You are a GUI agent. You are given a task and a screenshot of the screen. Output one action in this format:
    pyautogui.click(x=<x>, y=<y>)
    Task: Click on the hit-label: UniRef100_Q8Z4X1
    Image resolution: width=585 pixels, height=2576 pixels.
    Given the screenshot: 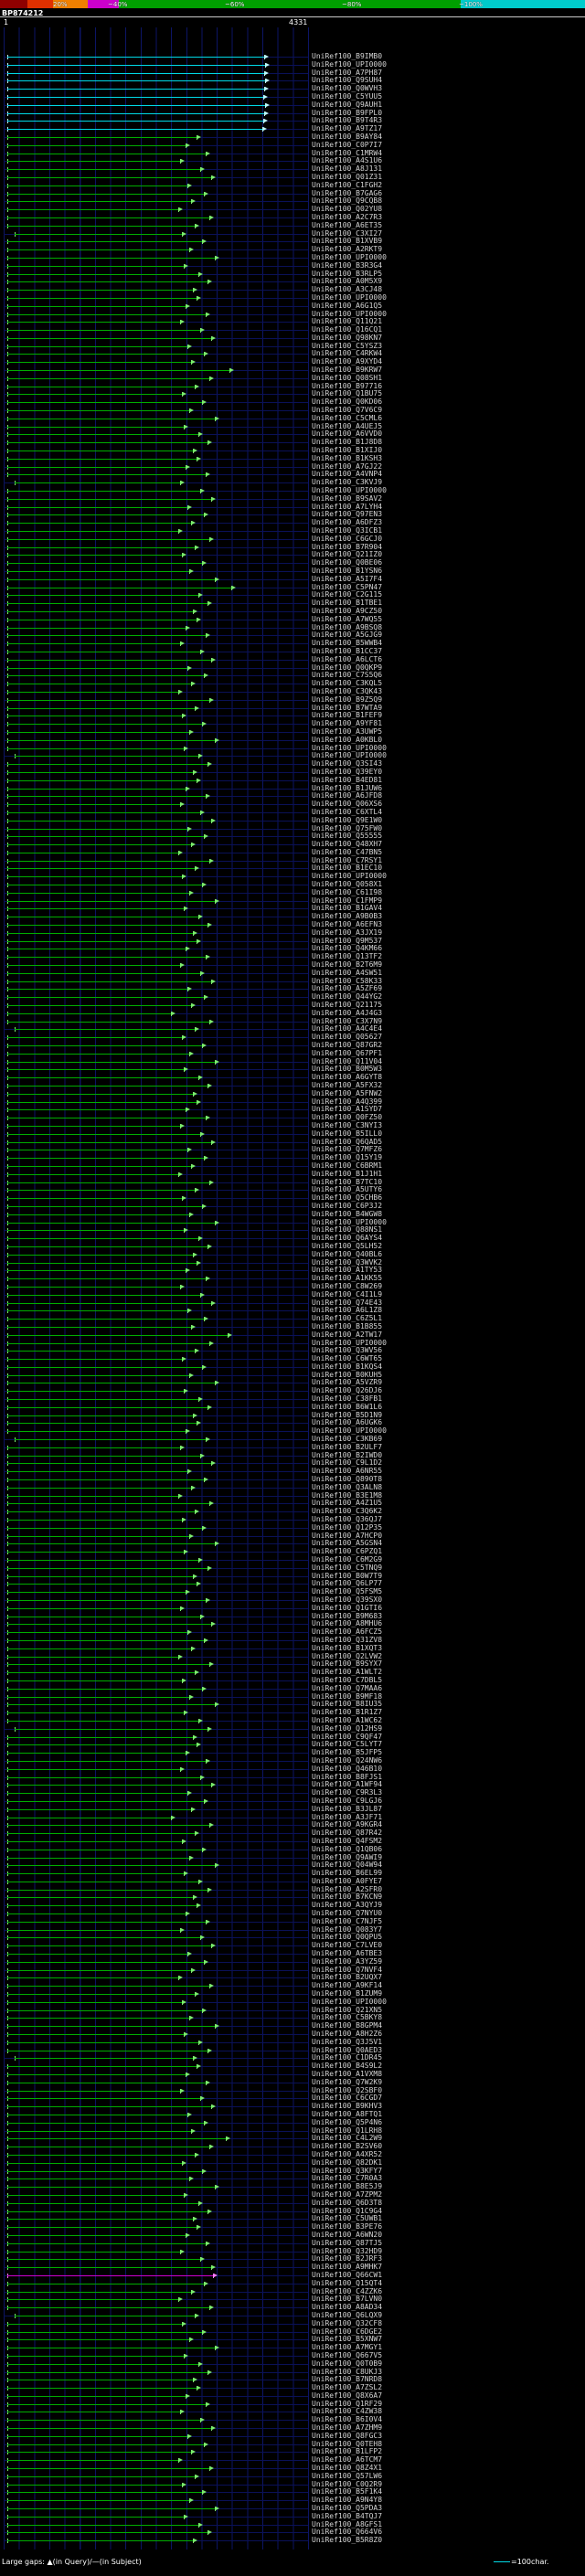 What is the action you would take?
    pyautogui.click(x=347, y=2468)
    